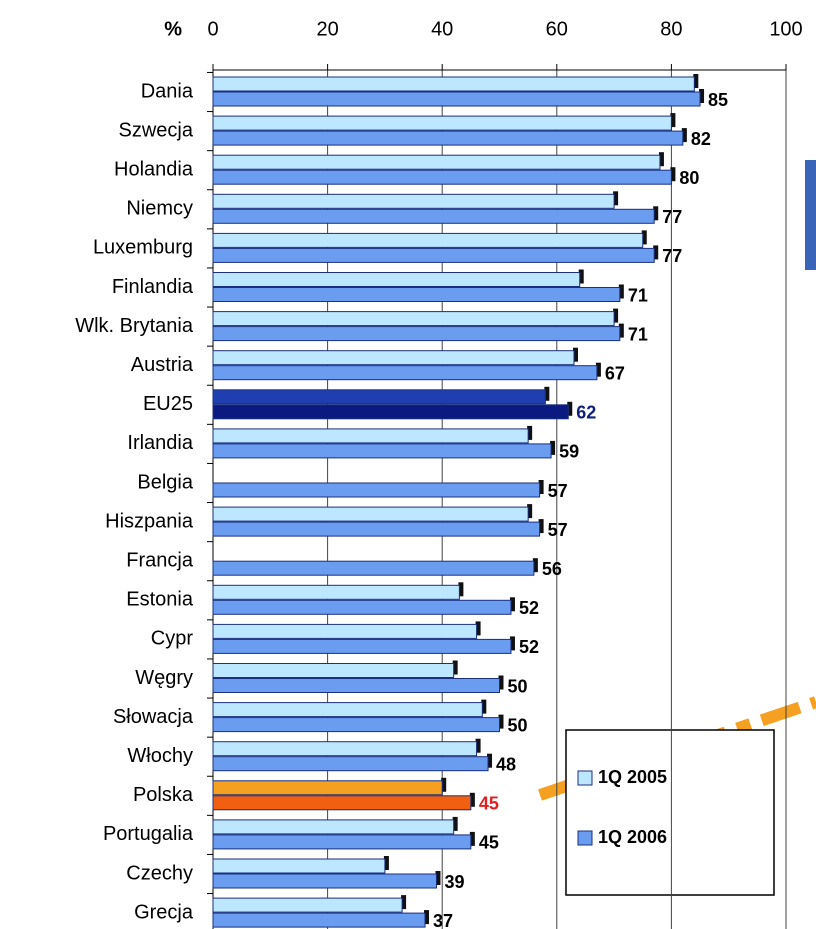  I want to click on category-label: Irlandia, so click(160, 443).